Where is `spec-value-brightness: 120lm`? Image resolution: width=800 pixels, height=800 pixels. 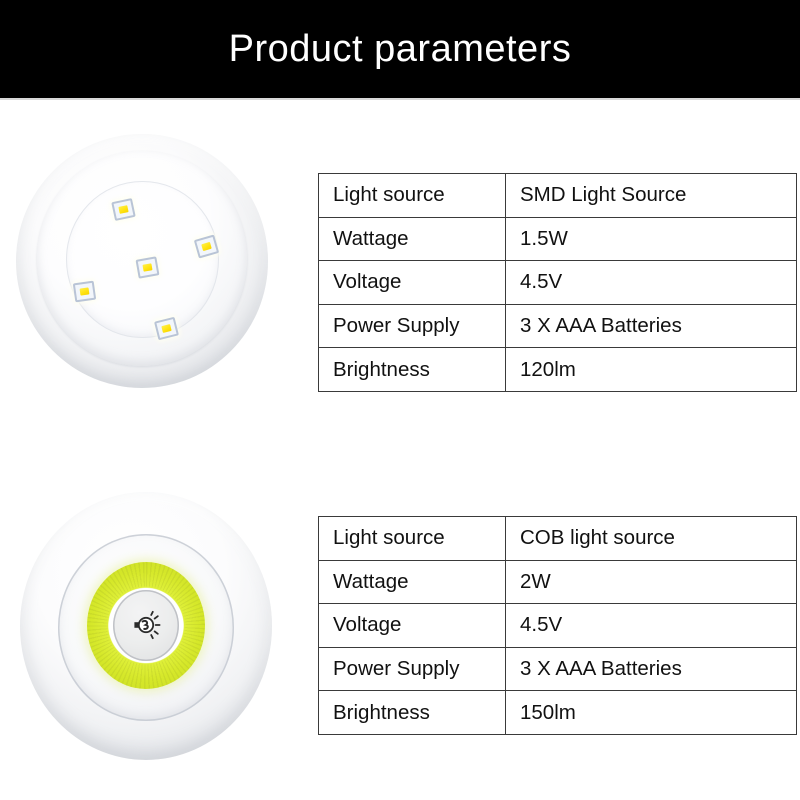
spec-value-brightness: 120lm is located at coordinates (651, 369).